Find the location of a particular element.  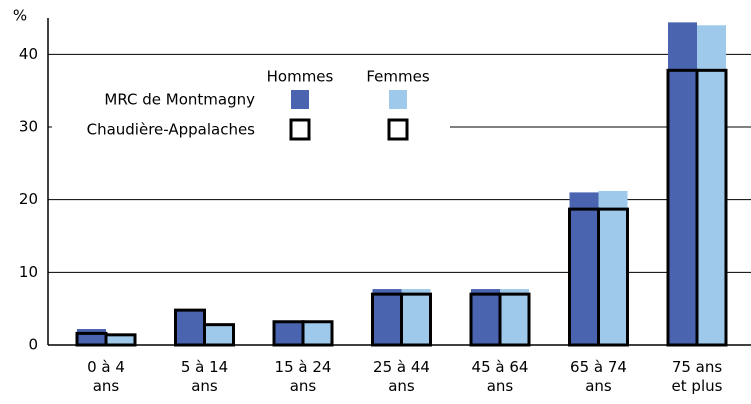

legend-background is located at coordinates (251, 103).